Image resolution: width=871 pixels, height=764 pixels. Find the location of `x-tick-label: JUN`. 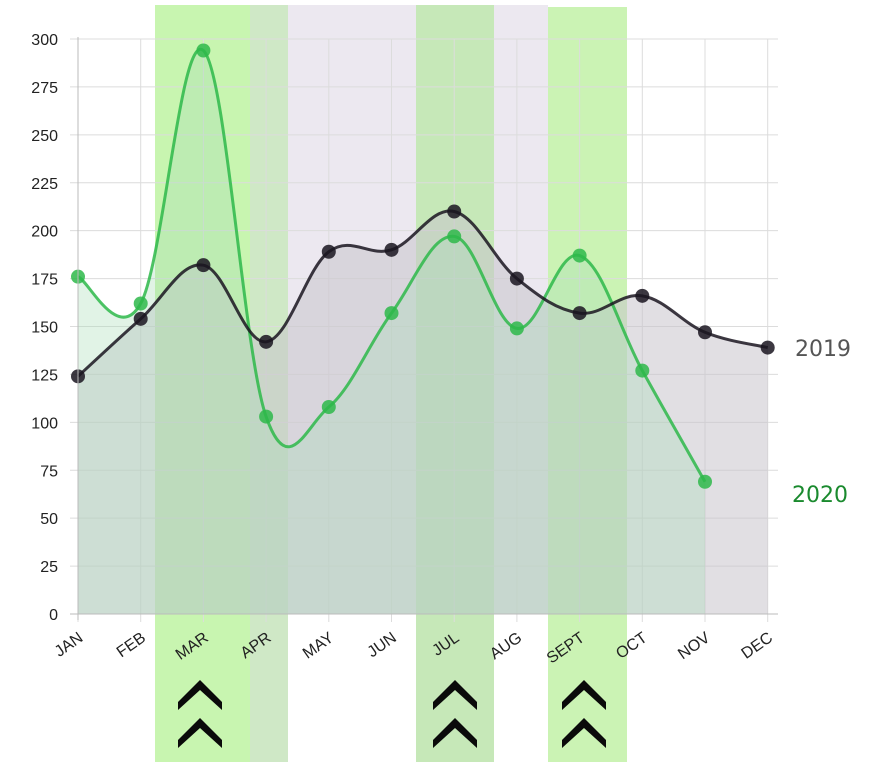

x-tick-label: JUN is located at coordinates (382, 645).